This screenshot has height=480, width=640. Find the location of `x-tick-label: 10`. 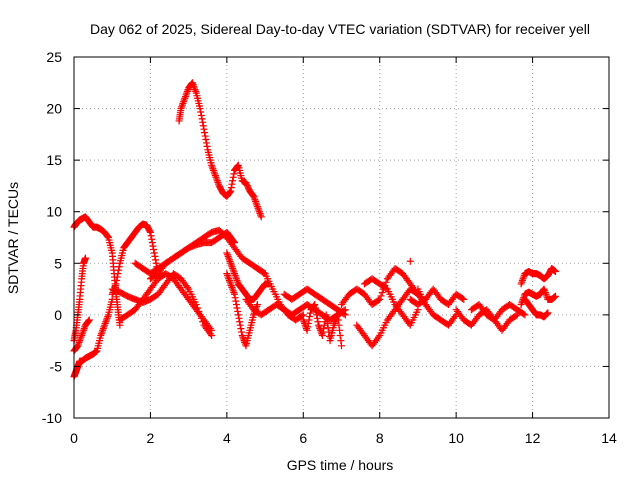

x-tick-label: 10 is located at coordinates (456, 438).